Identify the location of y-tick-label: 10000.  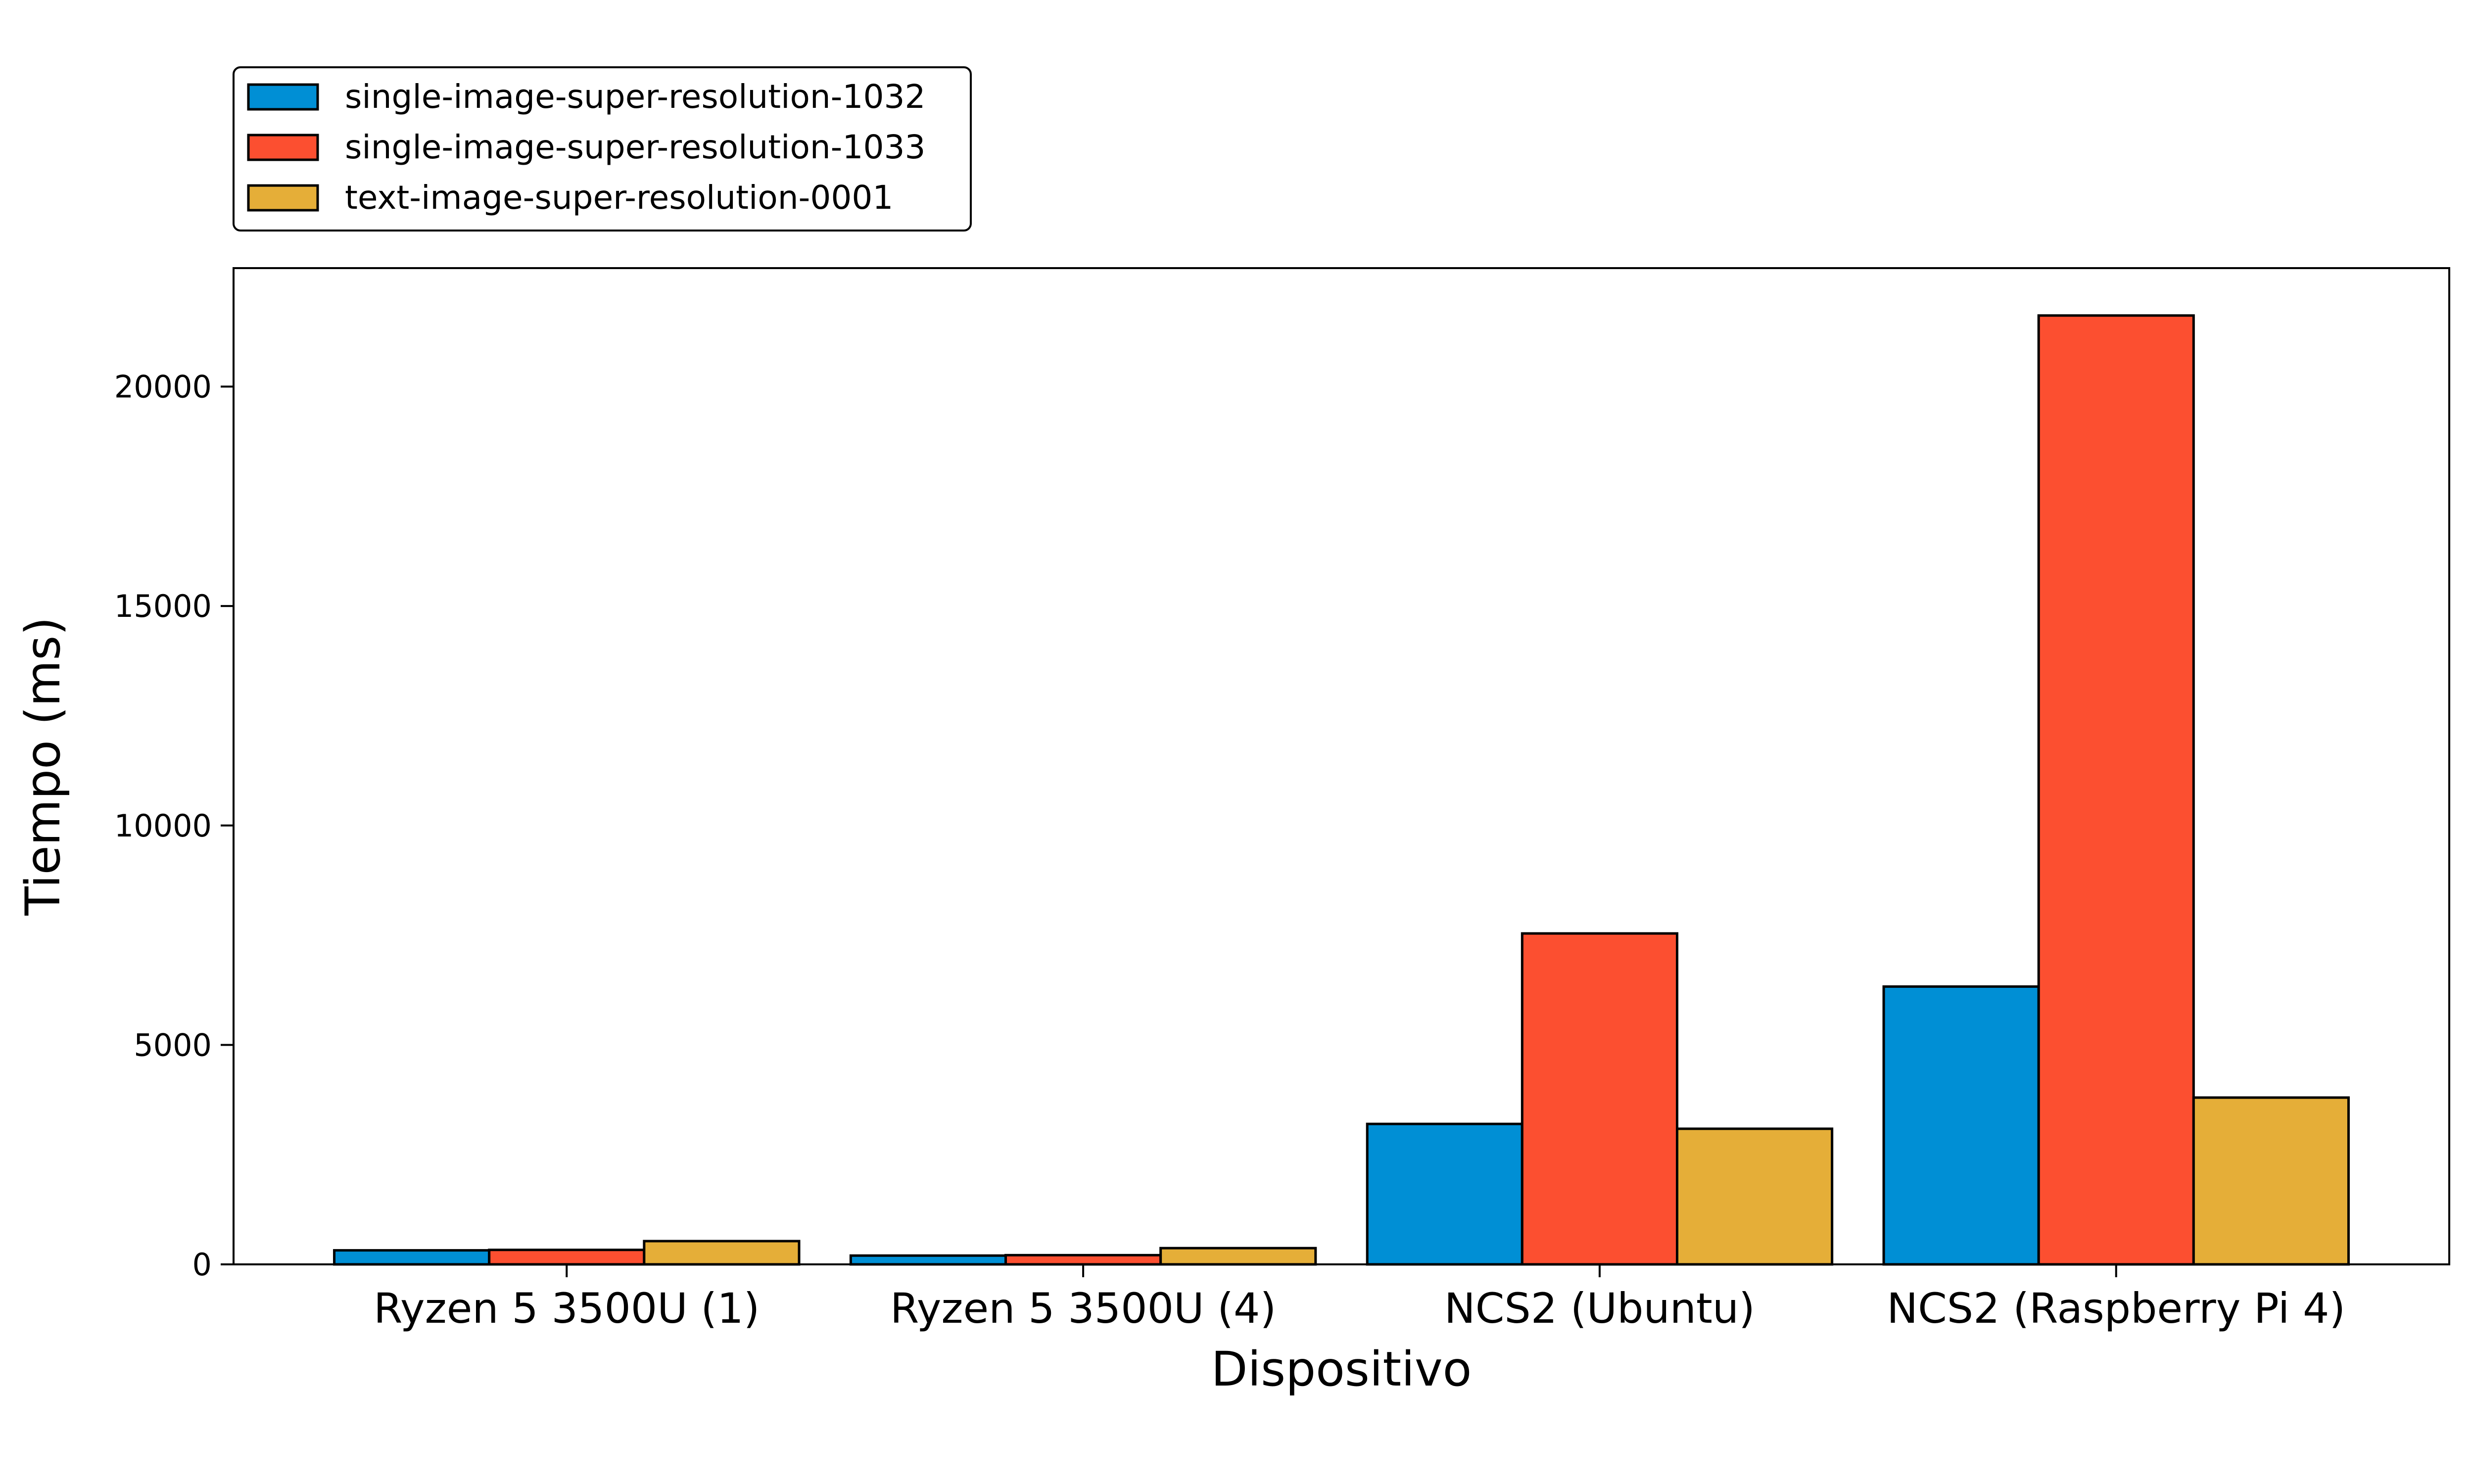
(163, 826).